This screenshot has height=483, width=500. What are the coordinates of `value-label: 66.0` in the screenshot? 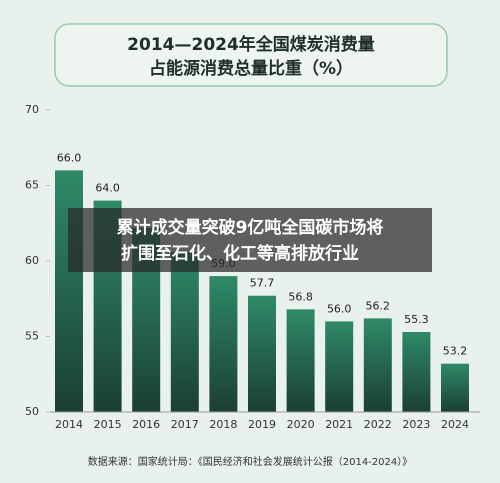 It's located at (69, 157).